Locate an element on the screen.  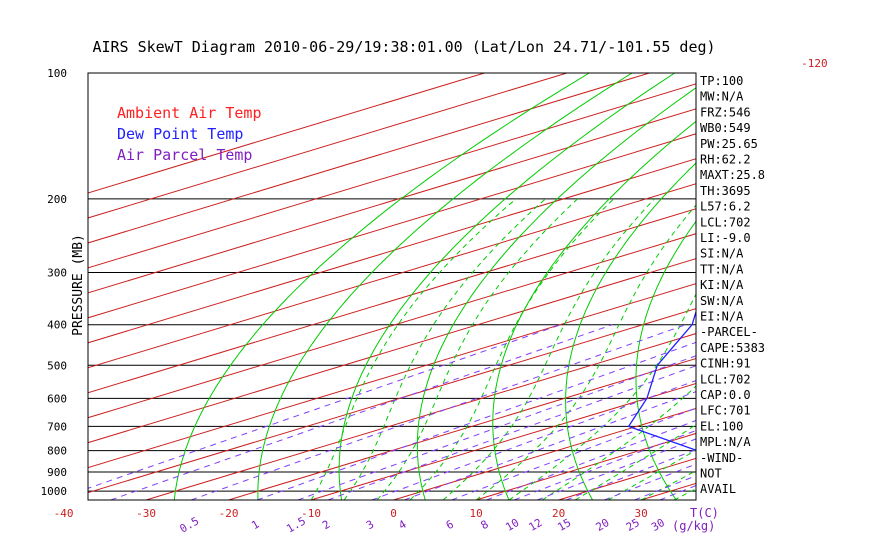
bottom-temp-tick-label: 0 is located at coordinates (393, 513).